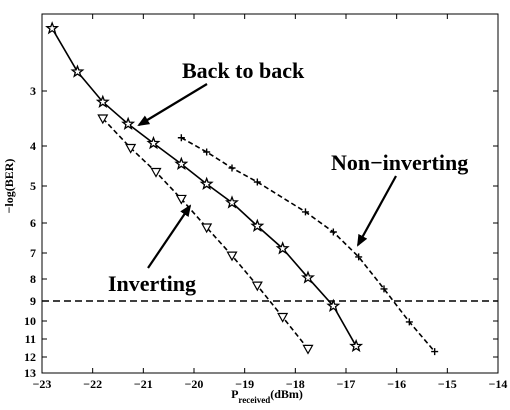 Image resolution: width=510 pixels, height=410 pixels. Describe the element at coordinates (33, 223) in the screenshot. I see `y-tick-label: 6` at that location.